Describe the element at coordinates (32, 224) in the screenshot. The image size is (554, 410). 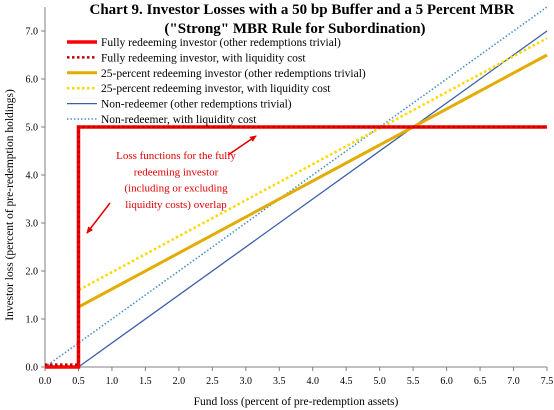
I see `y-tick-label: 3.0` at that location.